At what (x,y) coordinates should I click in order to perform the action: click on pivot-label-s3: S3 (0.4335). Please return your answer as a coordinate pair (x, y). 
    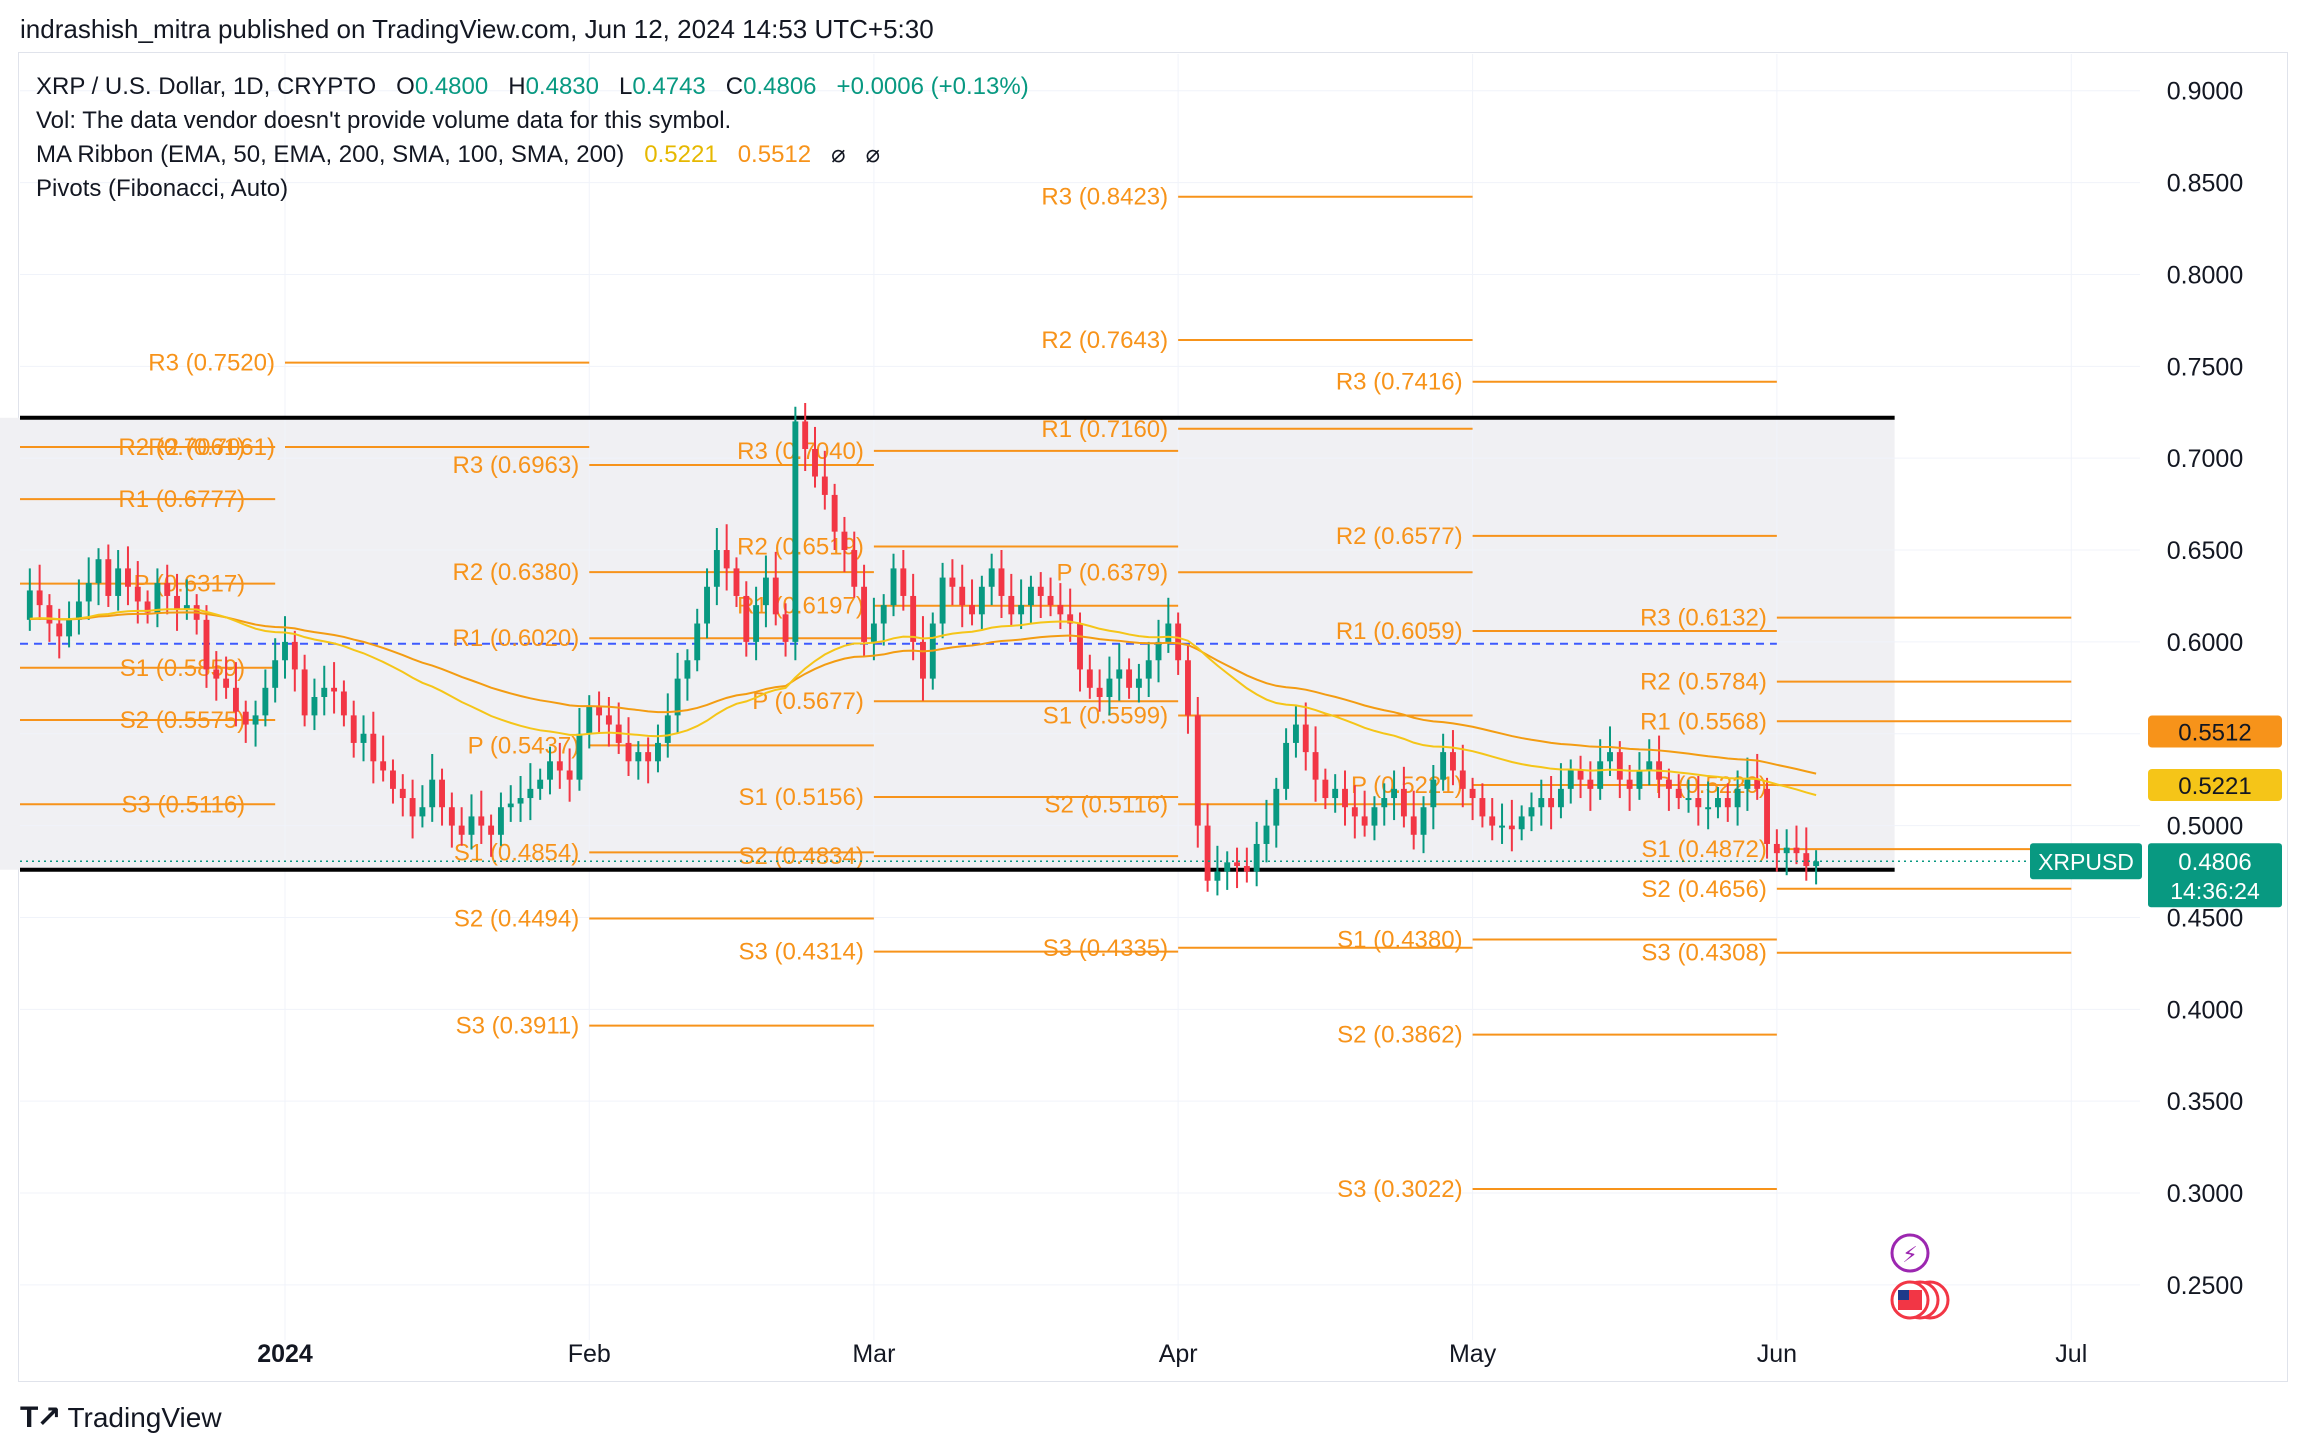
    Looking at the image, I should click on (1105, 948).